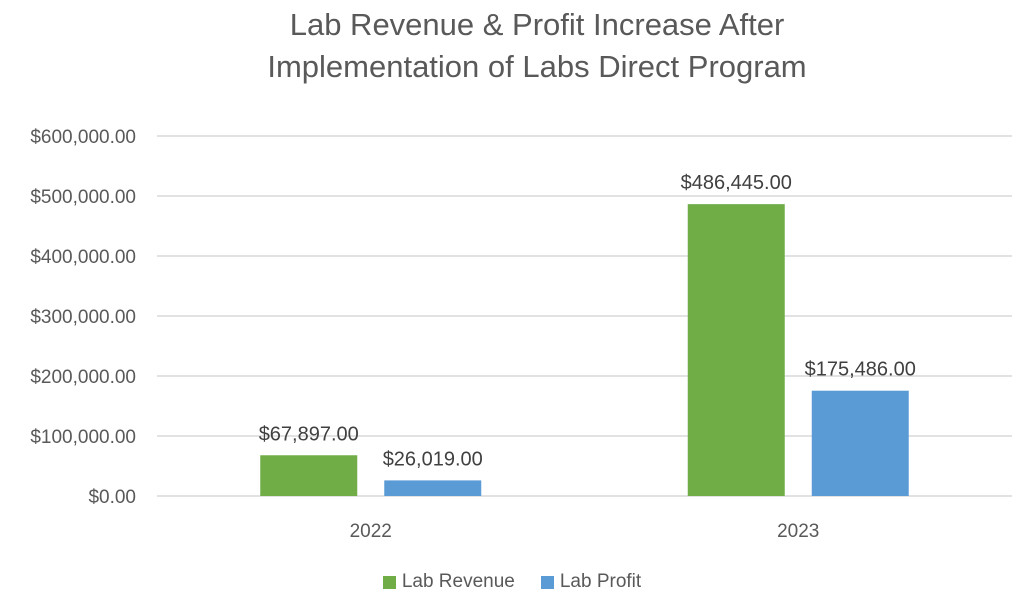 The height and width of the screenshot is (595, 1024). Describe the element at coordinates (600, 581) in the screenshot. I see `legend-label-profit: Lab Profit` at that location.